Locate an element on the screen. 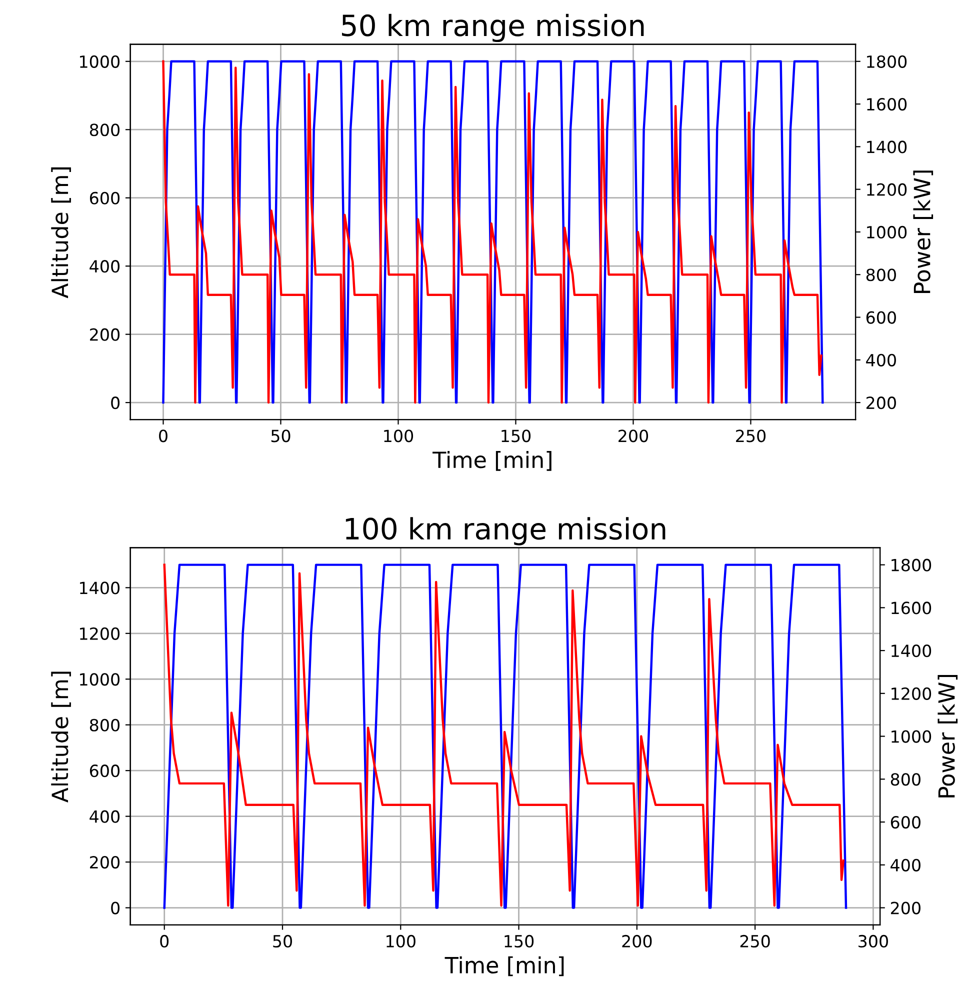 The height and width of the screenshot is (985, 980). x-tick-label: 300 is located at coordinates (873, 941).